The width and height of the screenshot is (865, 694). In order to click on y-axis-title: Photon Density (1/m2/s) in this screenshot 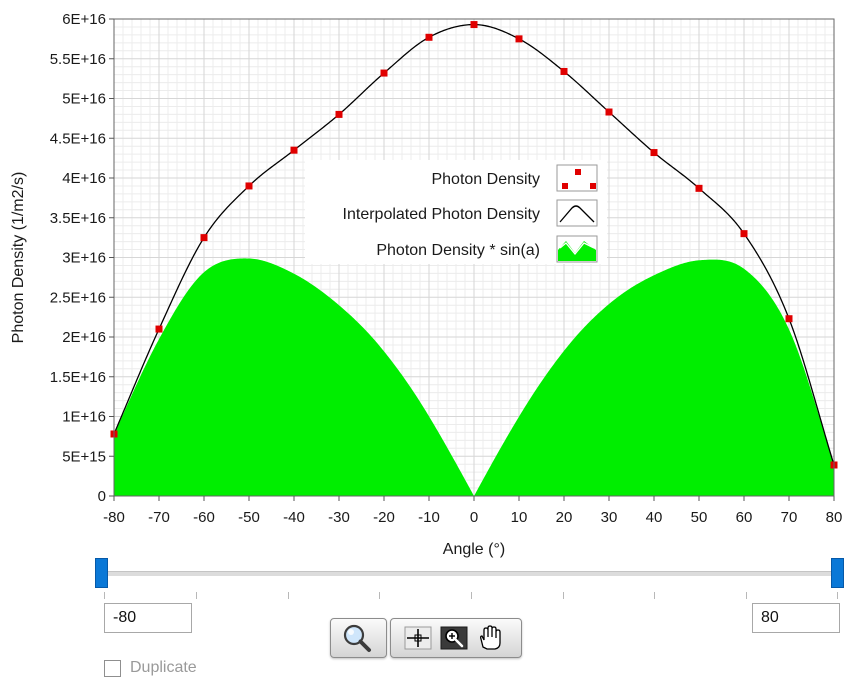, I will do `click(18, 258)`.